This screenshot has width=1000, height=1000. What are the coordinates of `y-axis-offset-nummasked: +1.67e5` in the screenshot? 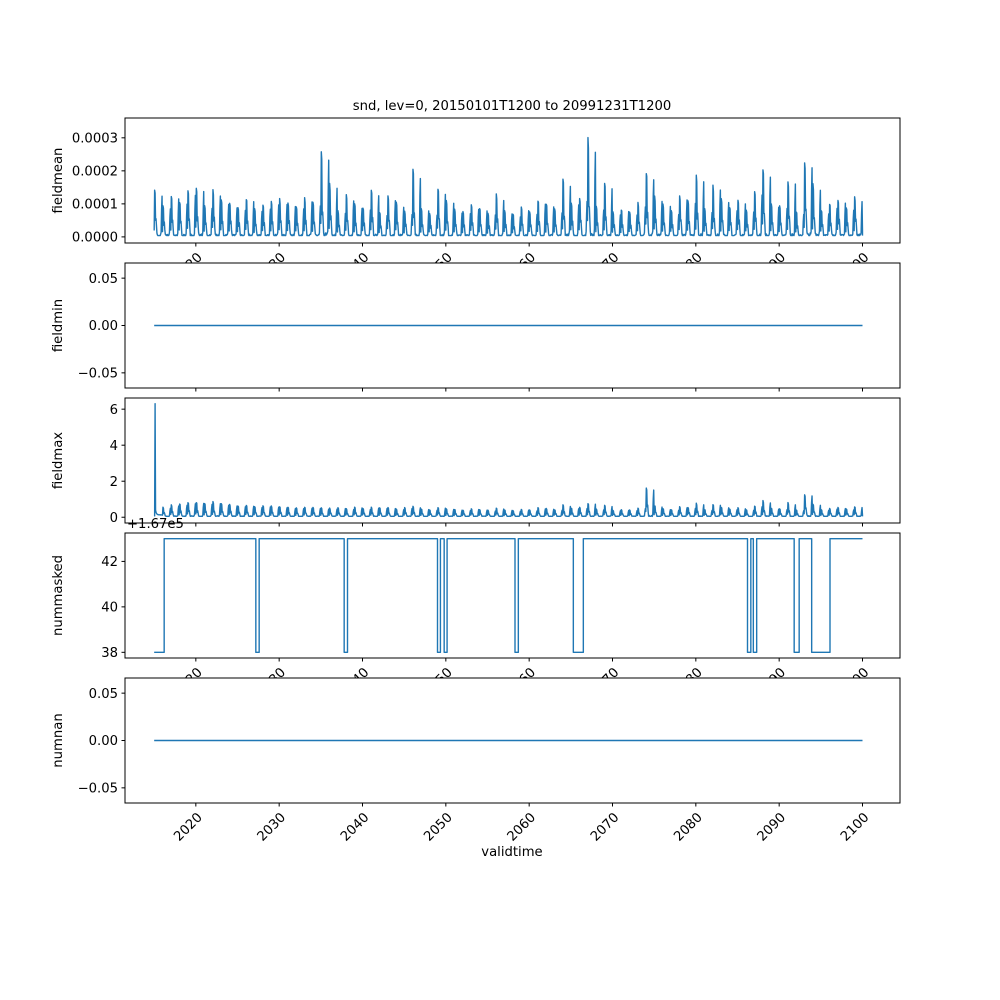 It's located at (155, 524).